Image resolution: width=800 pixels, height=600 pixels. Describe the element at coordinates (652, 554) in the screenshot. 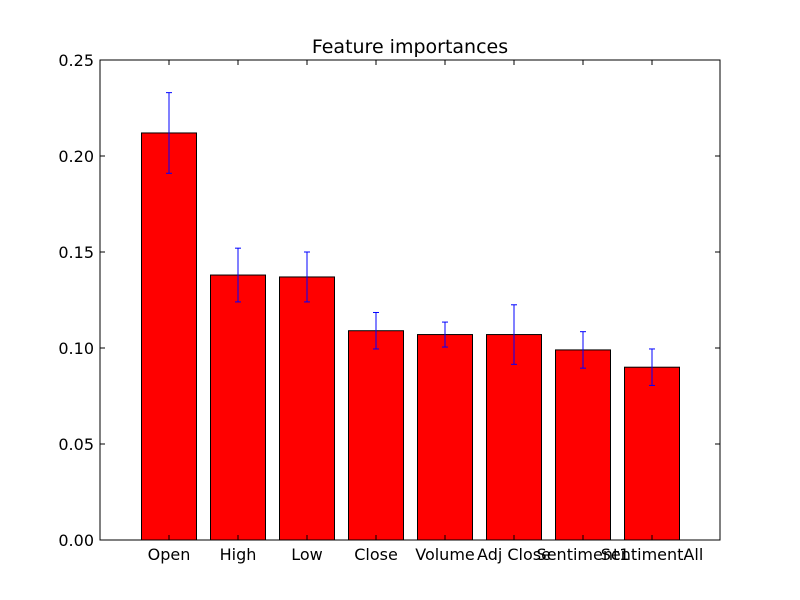

I see `x-tick-label: SentimentAll` at that location.